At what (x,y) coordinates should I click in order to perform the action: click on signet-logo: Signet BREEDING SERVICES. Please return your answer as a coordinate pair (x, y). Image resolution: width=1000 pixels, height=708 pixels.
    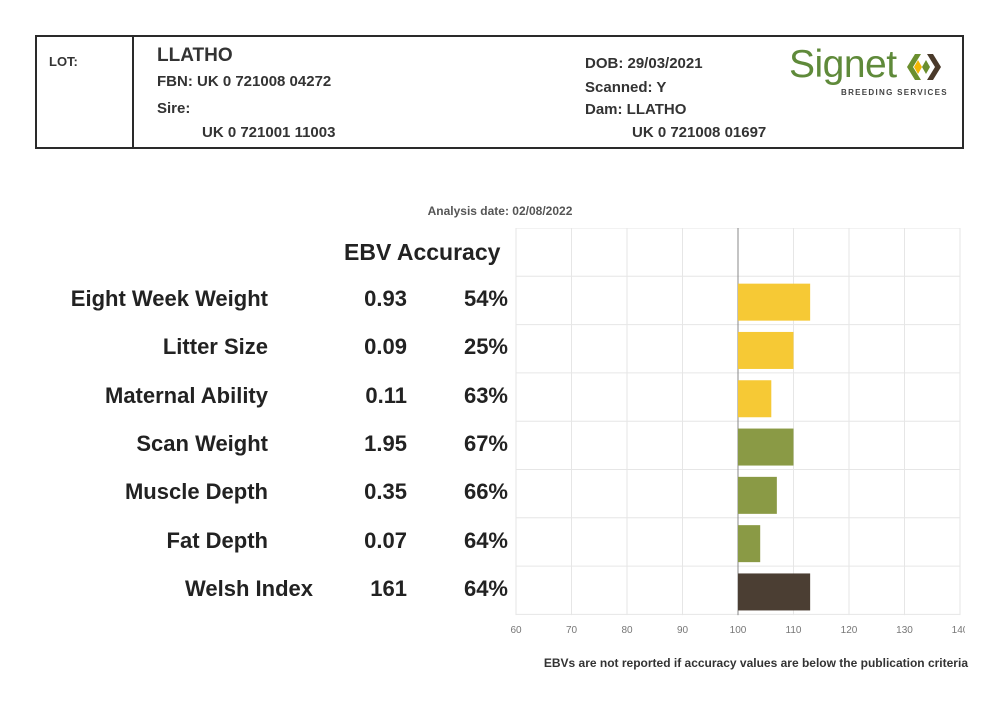
    Looking at the image, I should click on (869, 73).